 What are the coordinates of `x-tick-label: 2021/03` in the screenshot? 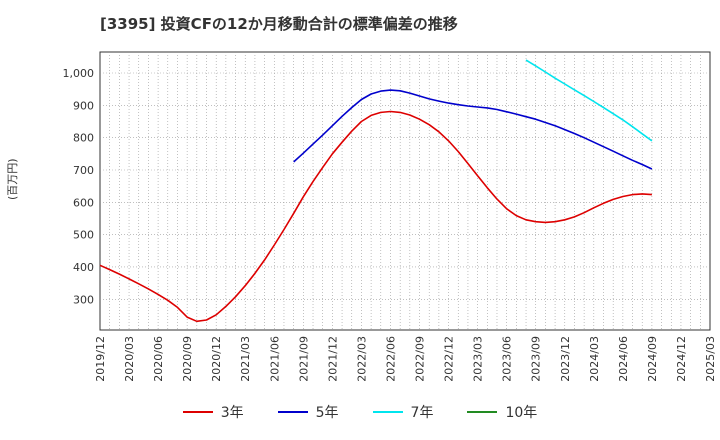 It's located at (245, 359).